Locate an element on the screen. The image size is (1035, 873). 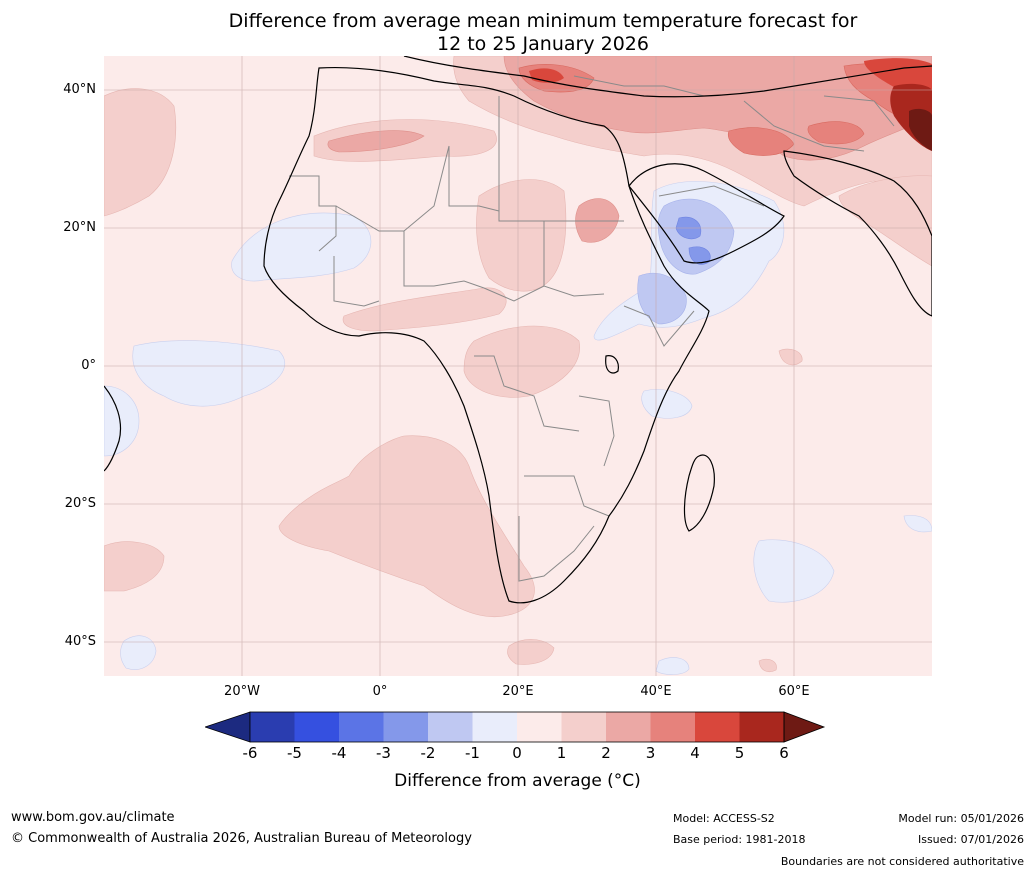
footer-base-period: Base period: 1981-2018 is located at coordinates (739, 839).